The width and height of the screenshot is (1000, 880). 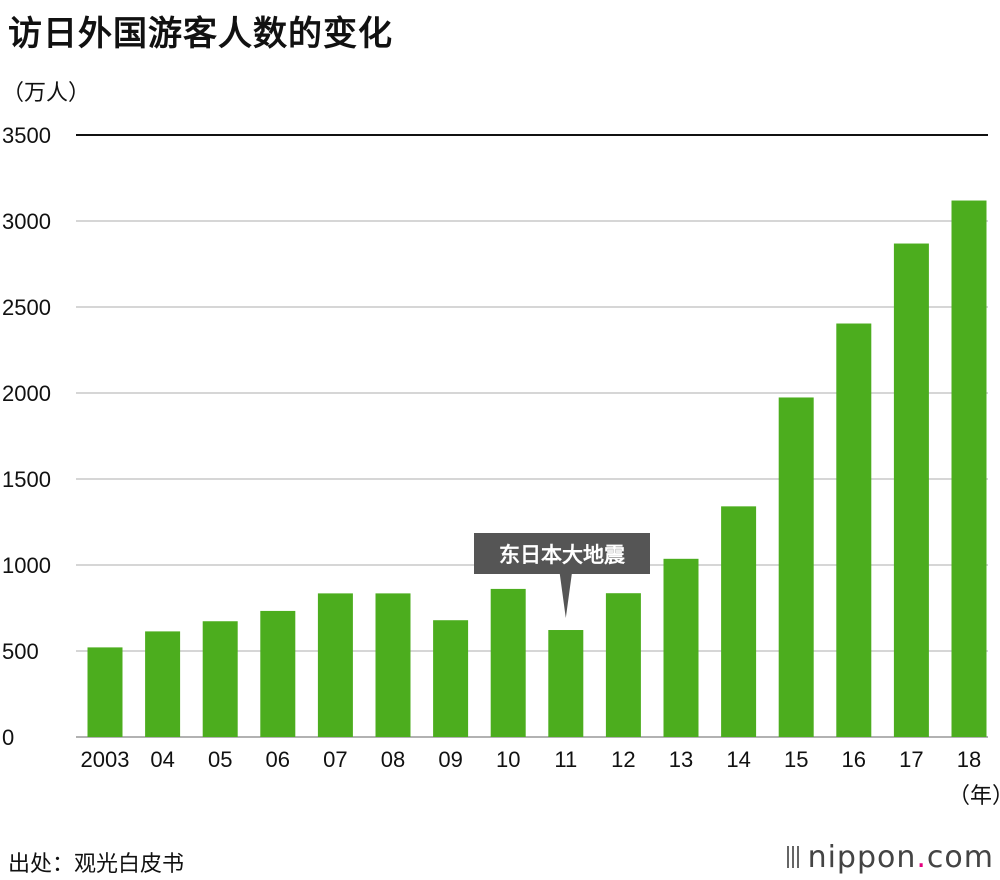 I want to click on x-tick-label: 14, so click(x=738, y=759).